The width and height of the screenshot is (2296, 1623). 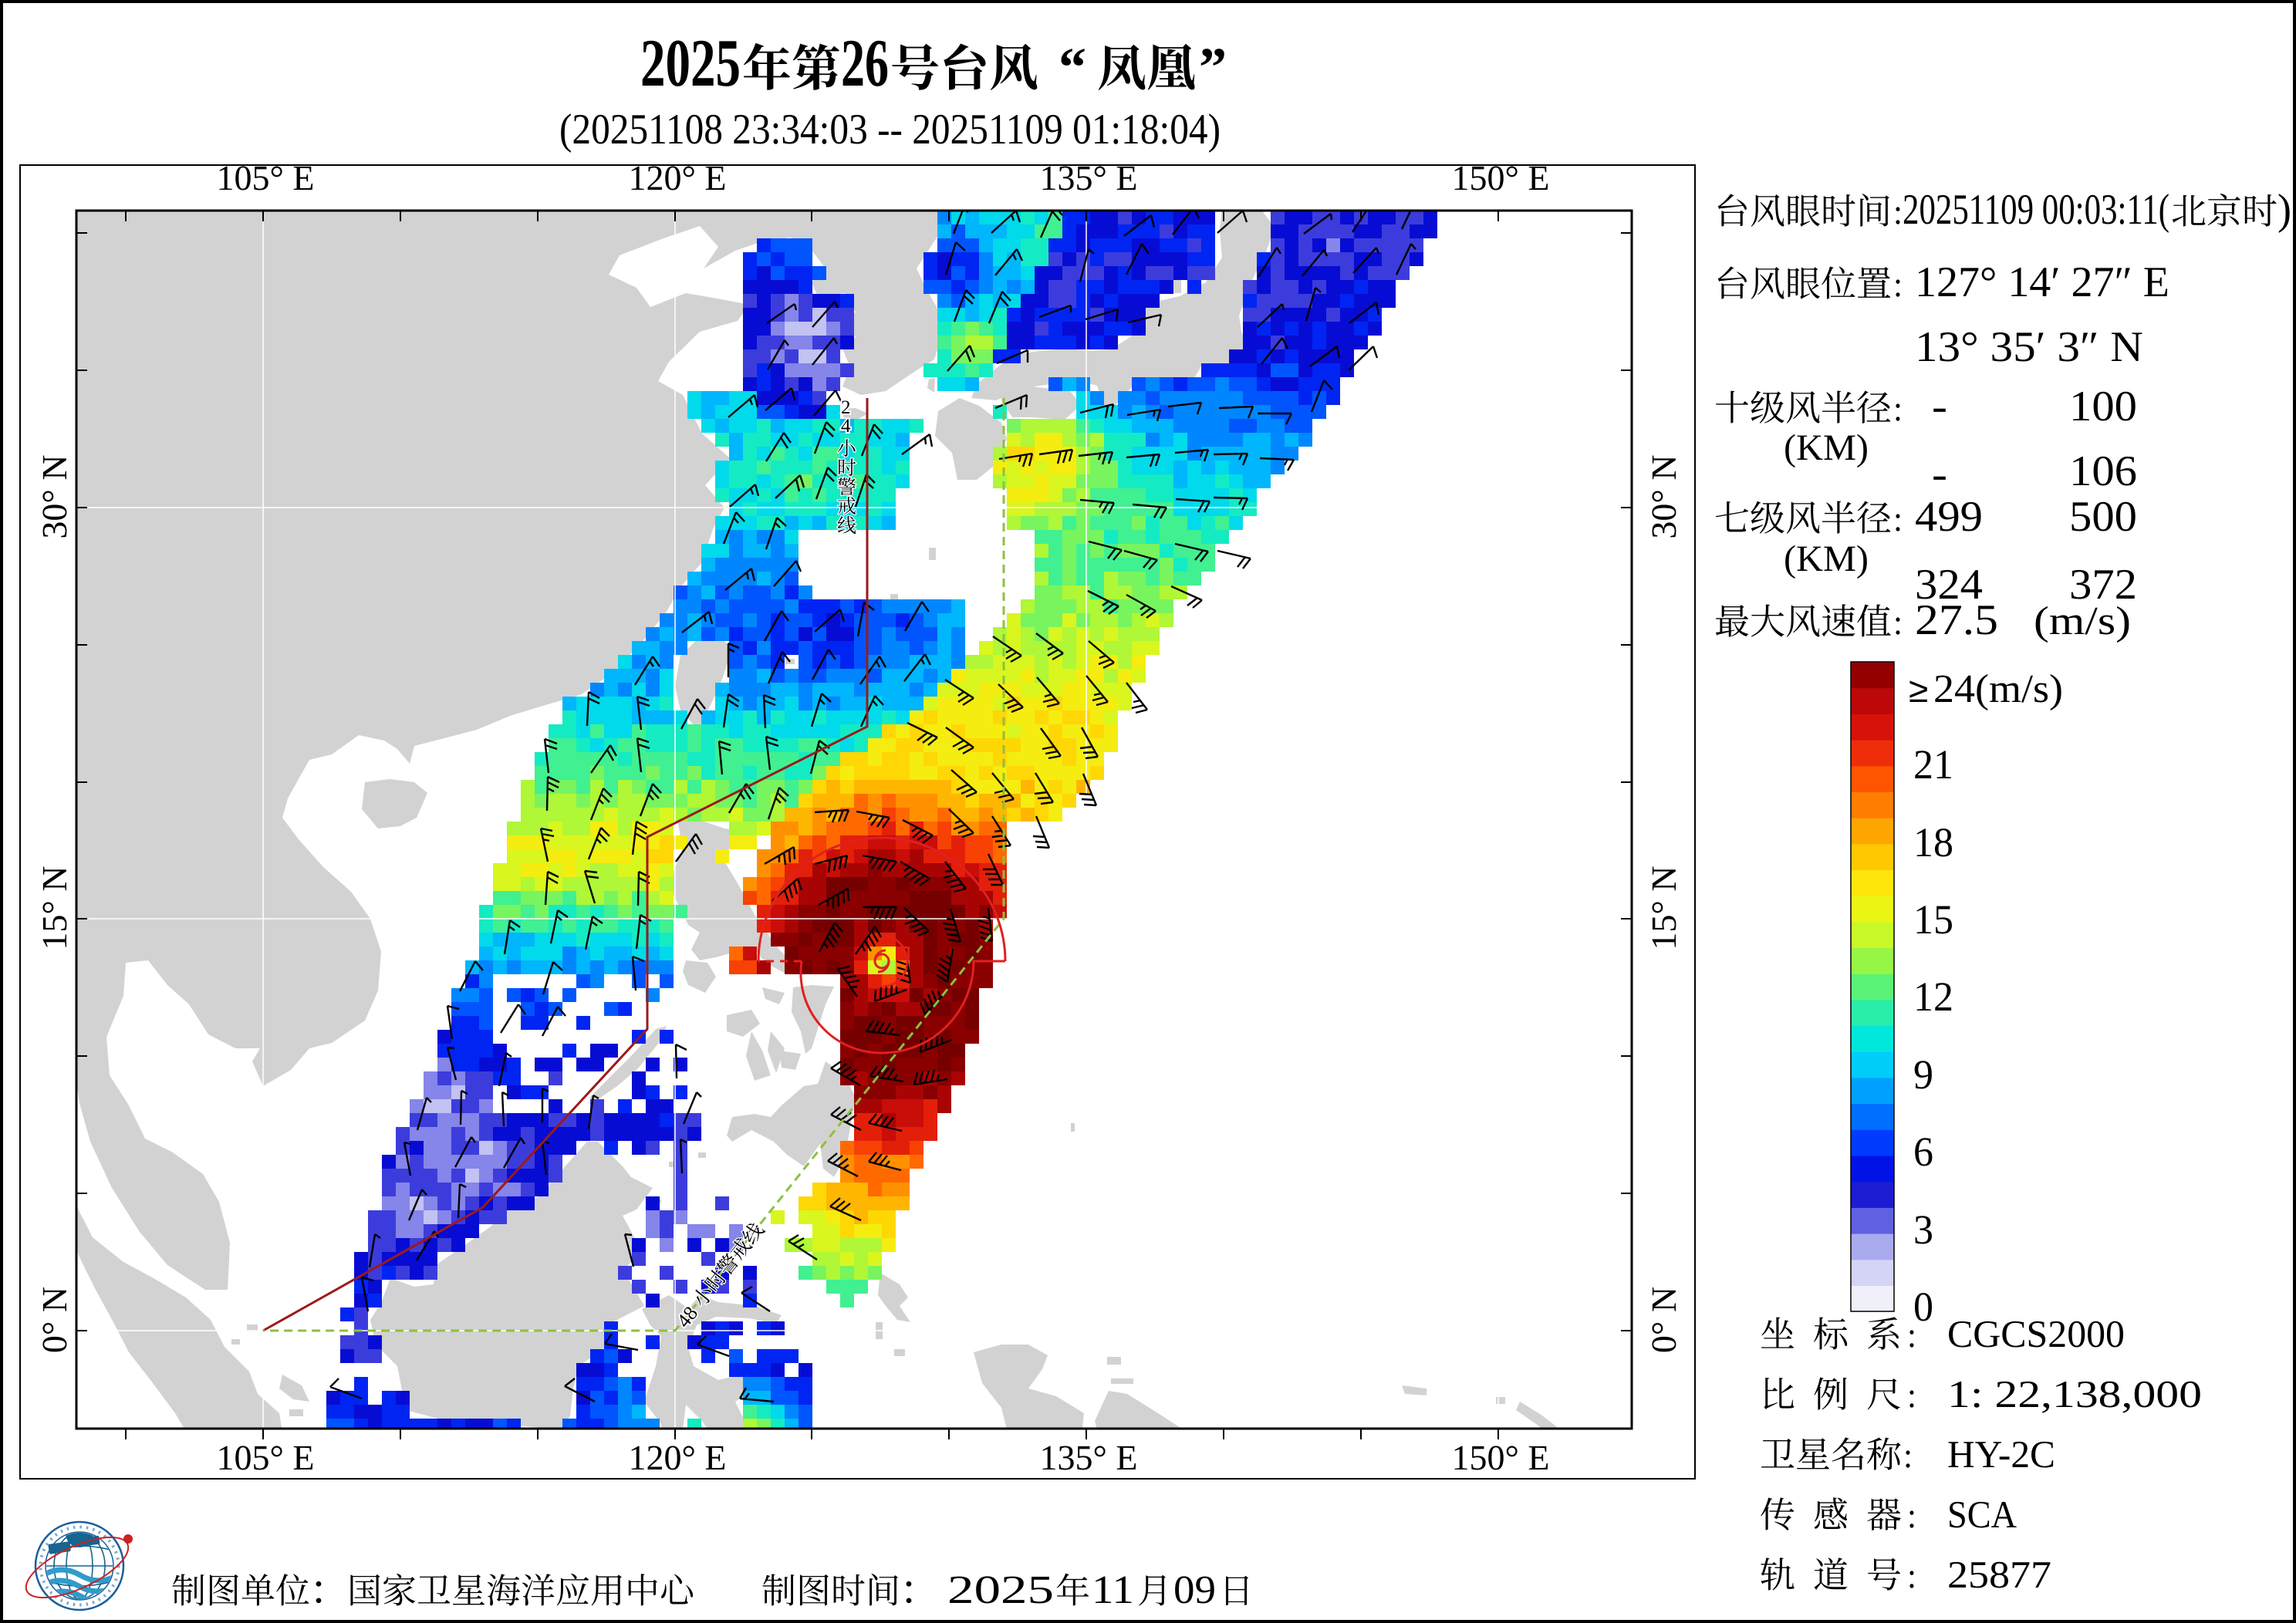 What do you see at coordinates (1949, 517) in the screenshot?
I see `svg-text: 499` at bounding box center [1949, 517].